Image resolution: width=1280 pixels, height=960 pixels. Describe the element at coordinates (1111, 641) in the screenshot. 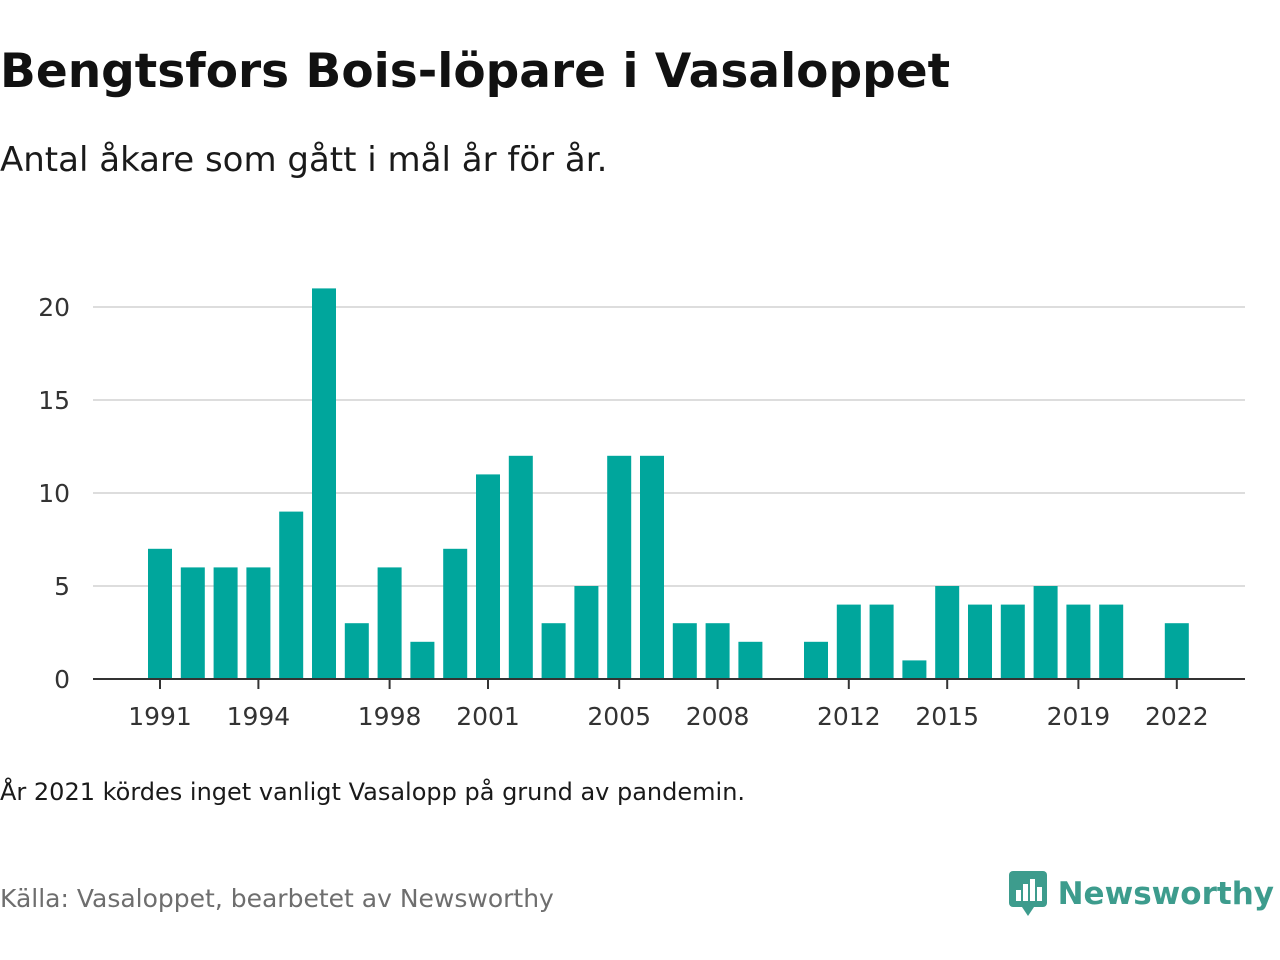

I see `bar-2020` at that location.